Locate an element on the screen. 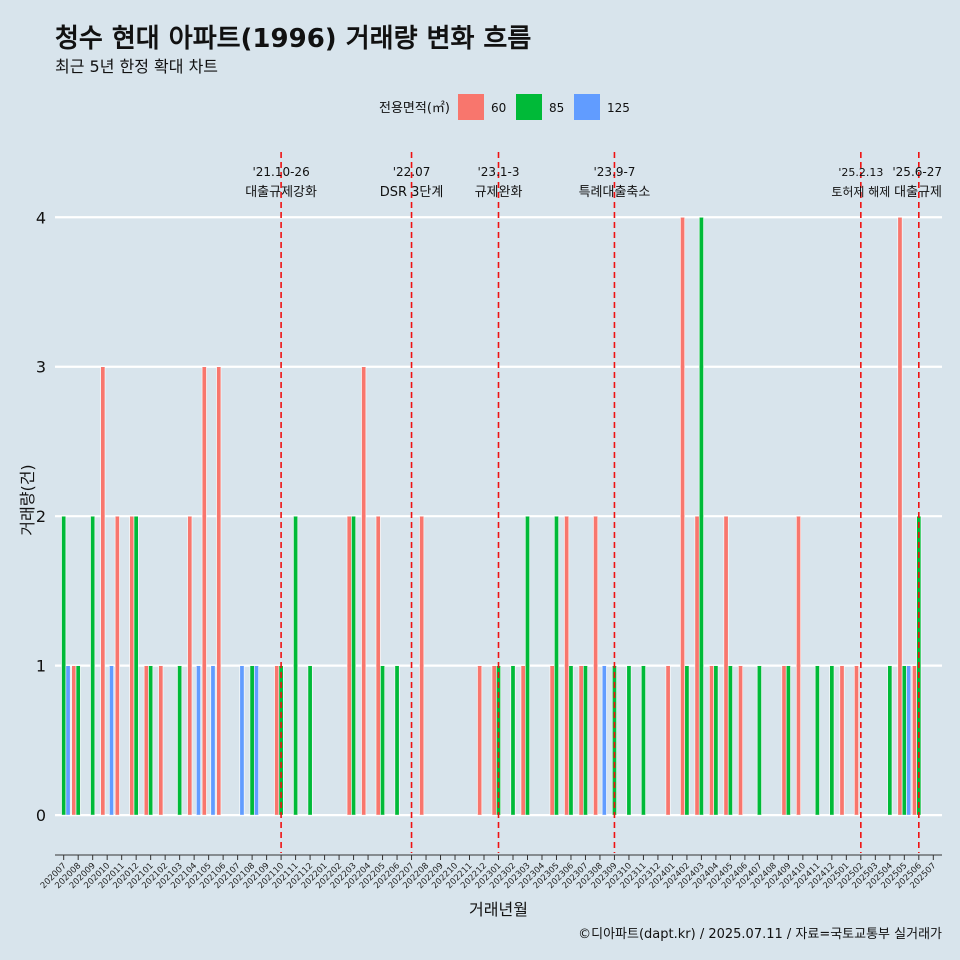 The width and height of the screenshot is (960, 960). legend-label-125: 125 is located at coordinates (618, 108).